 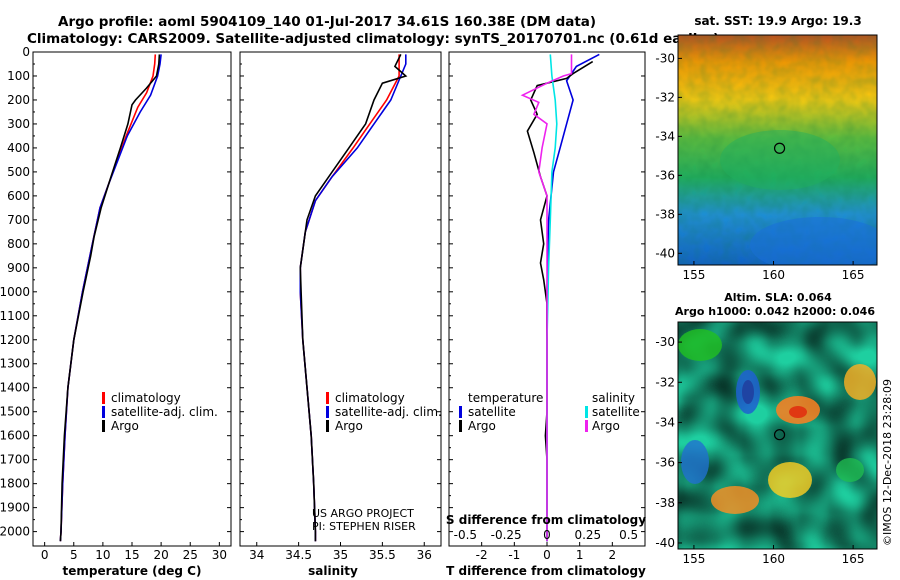 What do you see at coordinates (616, 412) in the screenshot?
I see `legend-label-sal-satellite: satellite` at bounding box center [616, 412].